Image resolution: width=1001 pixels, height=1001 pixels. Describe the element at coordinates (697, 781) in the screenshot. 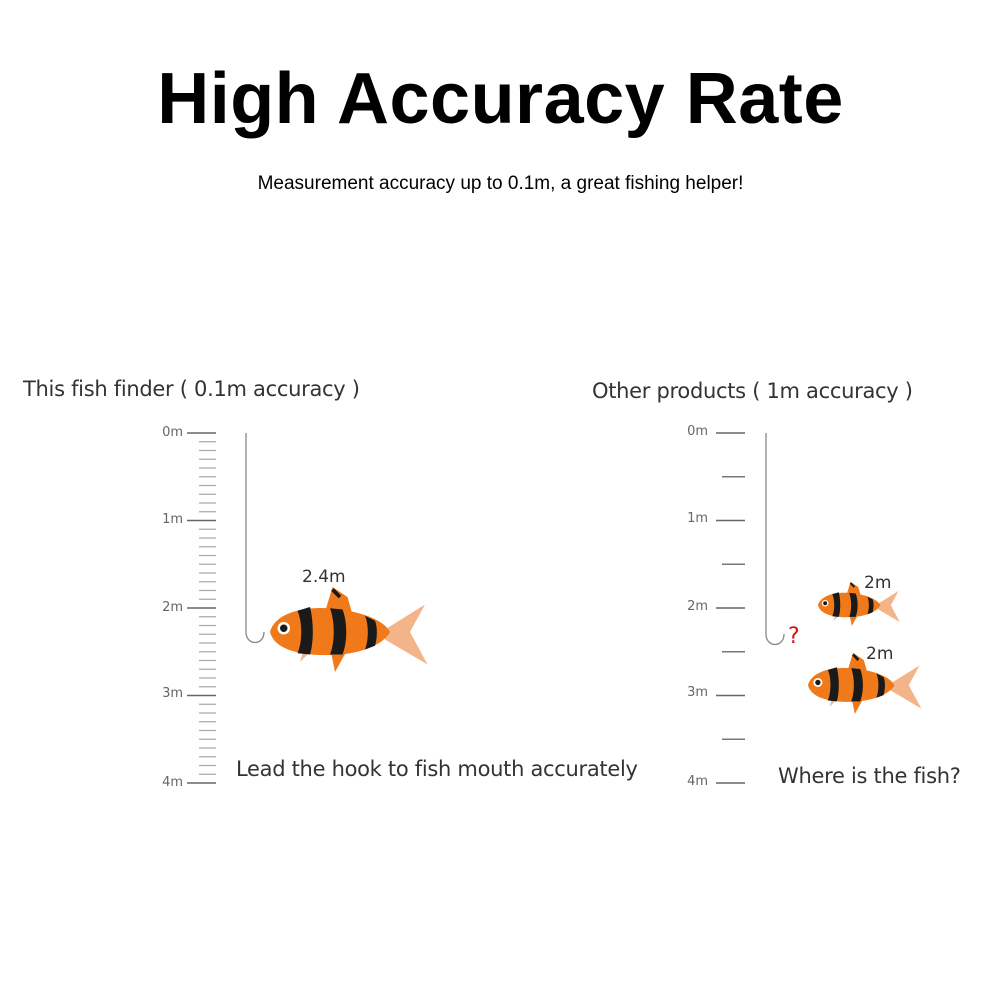

I see `right-scale-label-4m: 4m` at that location.